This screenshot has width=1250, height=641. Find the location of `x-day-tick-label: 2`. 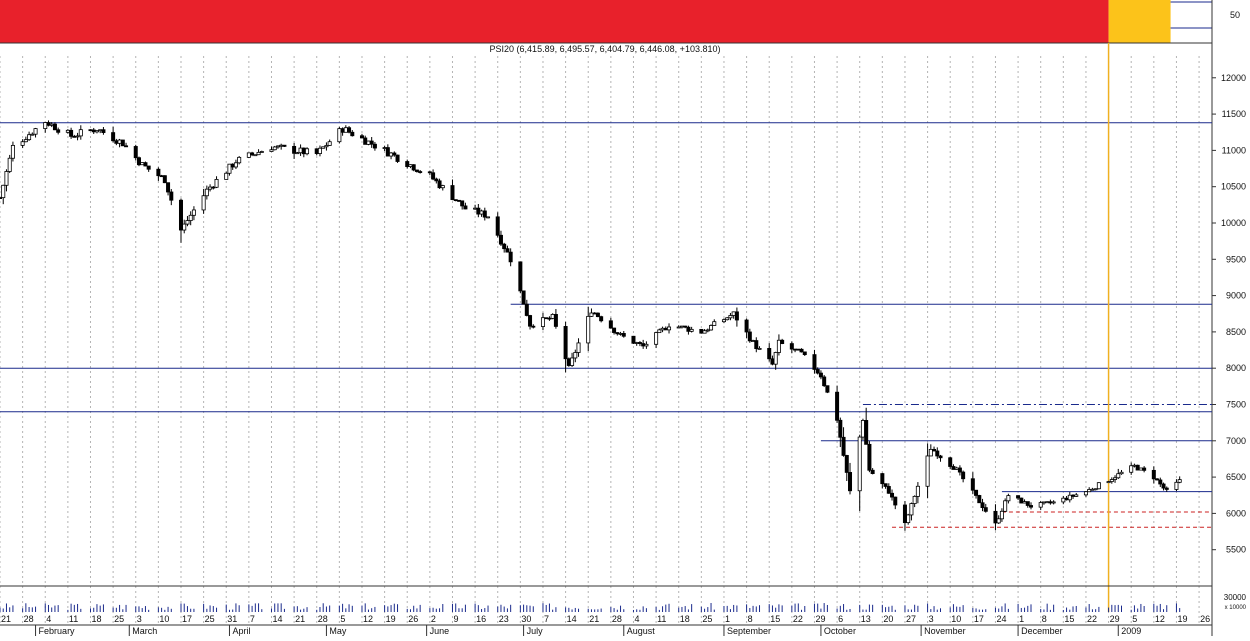

x-day-tick-label: 2 is located at coordinates (433, 619).